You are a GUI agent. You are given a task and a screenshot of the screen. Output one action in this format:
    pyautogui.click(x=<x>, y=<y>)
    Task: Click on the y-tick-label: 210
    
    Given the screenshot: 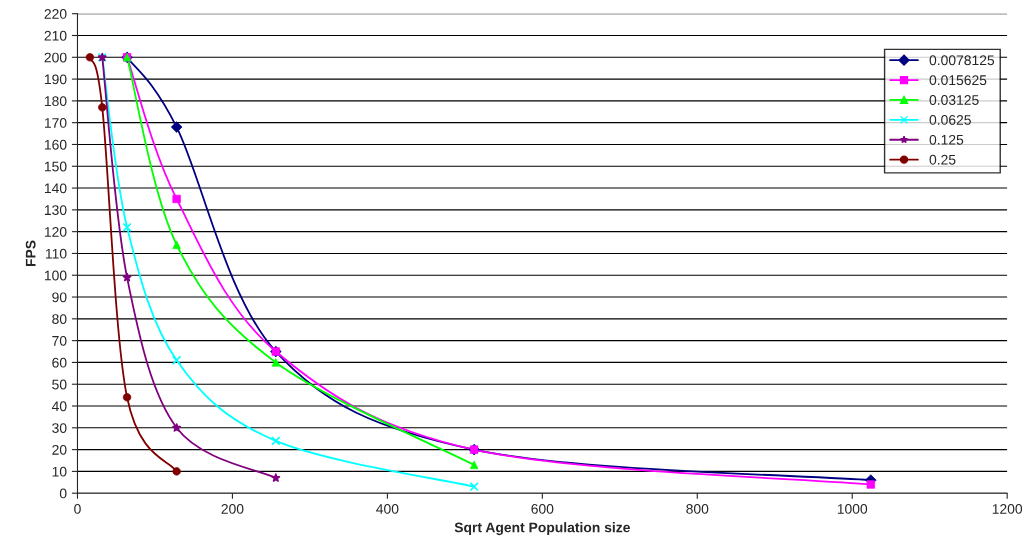 What is the action you would take?
    pyautogui.click(x=55, y=35)
    